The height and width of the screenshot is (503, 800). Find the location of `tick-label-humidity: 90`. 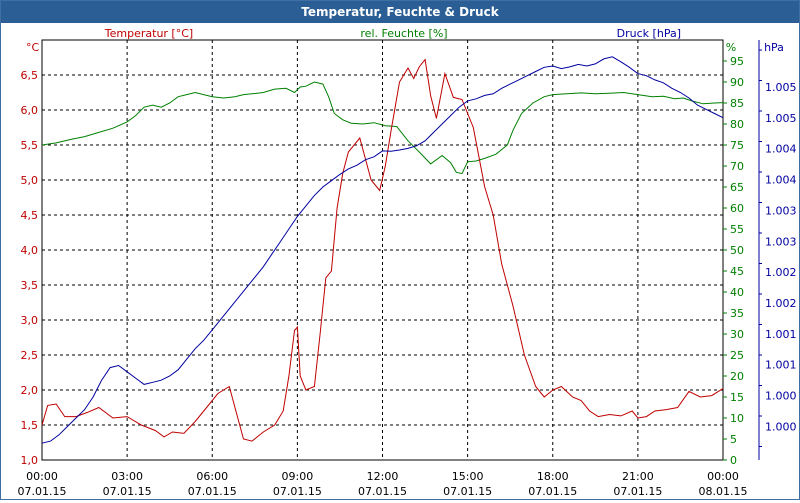

tick-label-humidity: 90 is located at coordinates (737, 82).